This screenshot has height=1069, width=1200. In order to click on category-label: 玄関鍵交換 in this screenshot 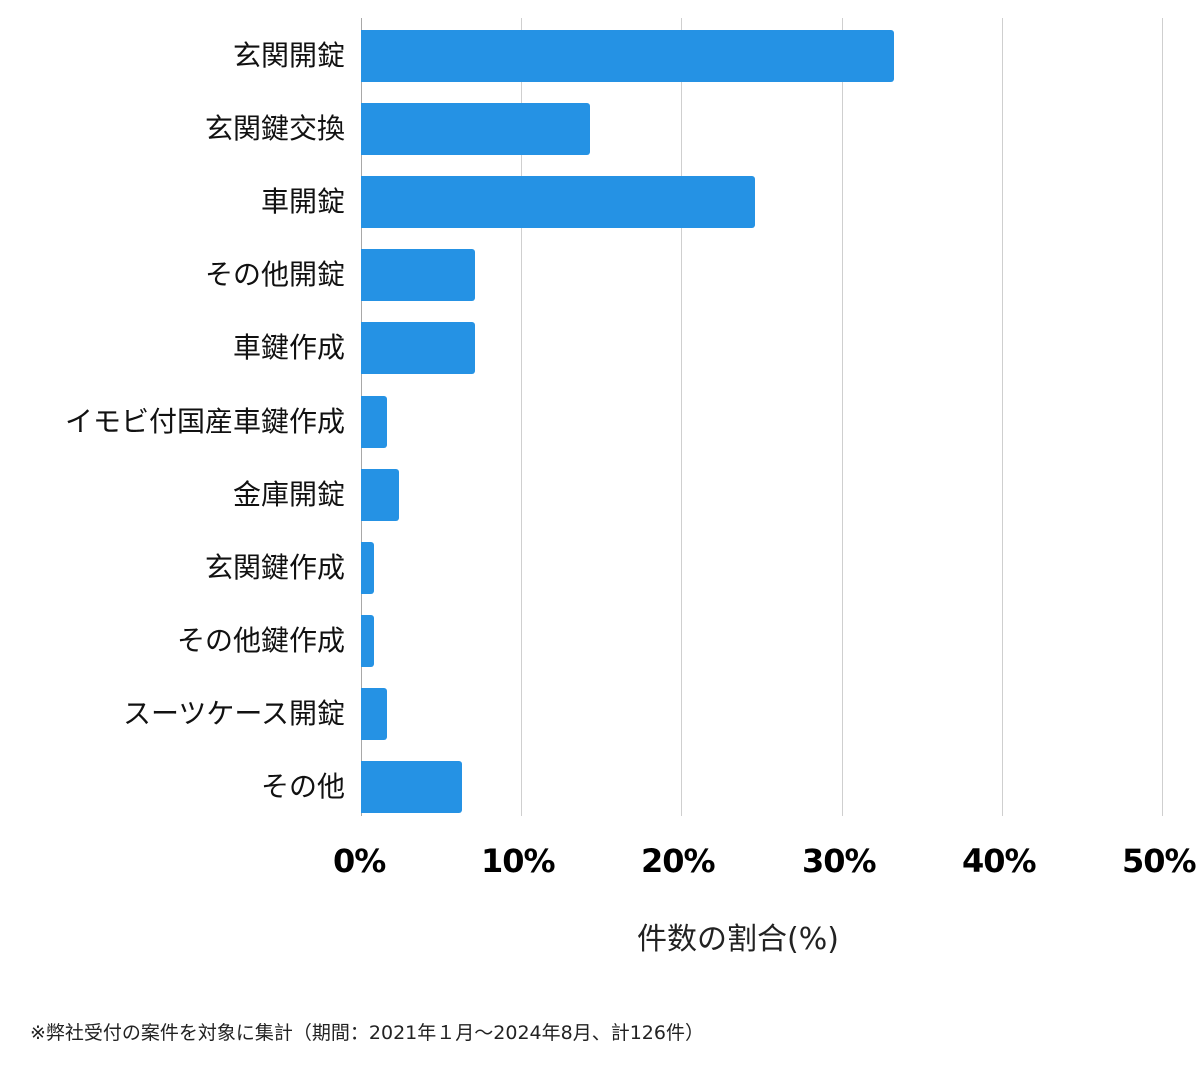, I will do `click(274, 128)`.